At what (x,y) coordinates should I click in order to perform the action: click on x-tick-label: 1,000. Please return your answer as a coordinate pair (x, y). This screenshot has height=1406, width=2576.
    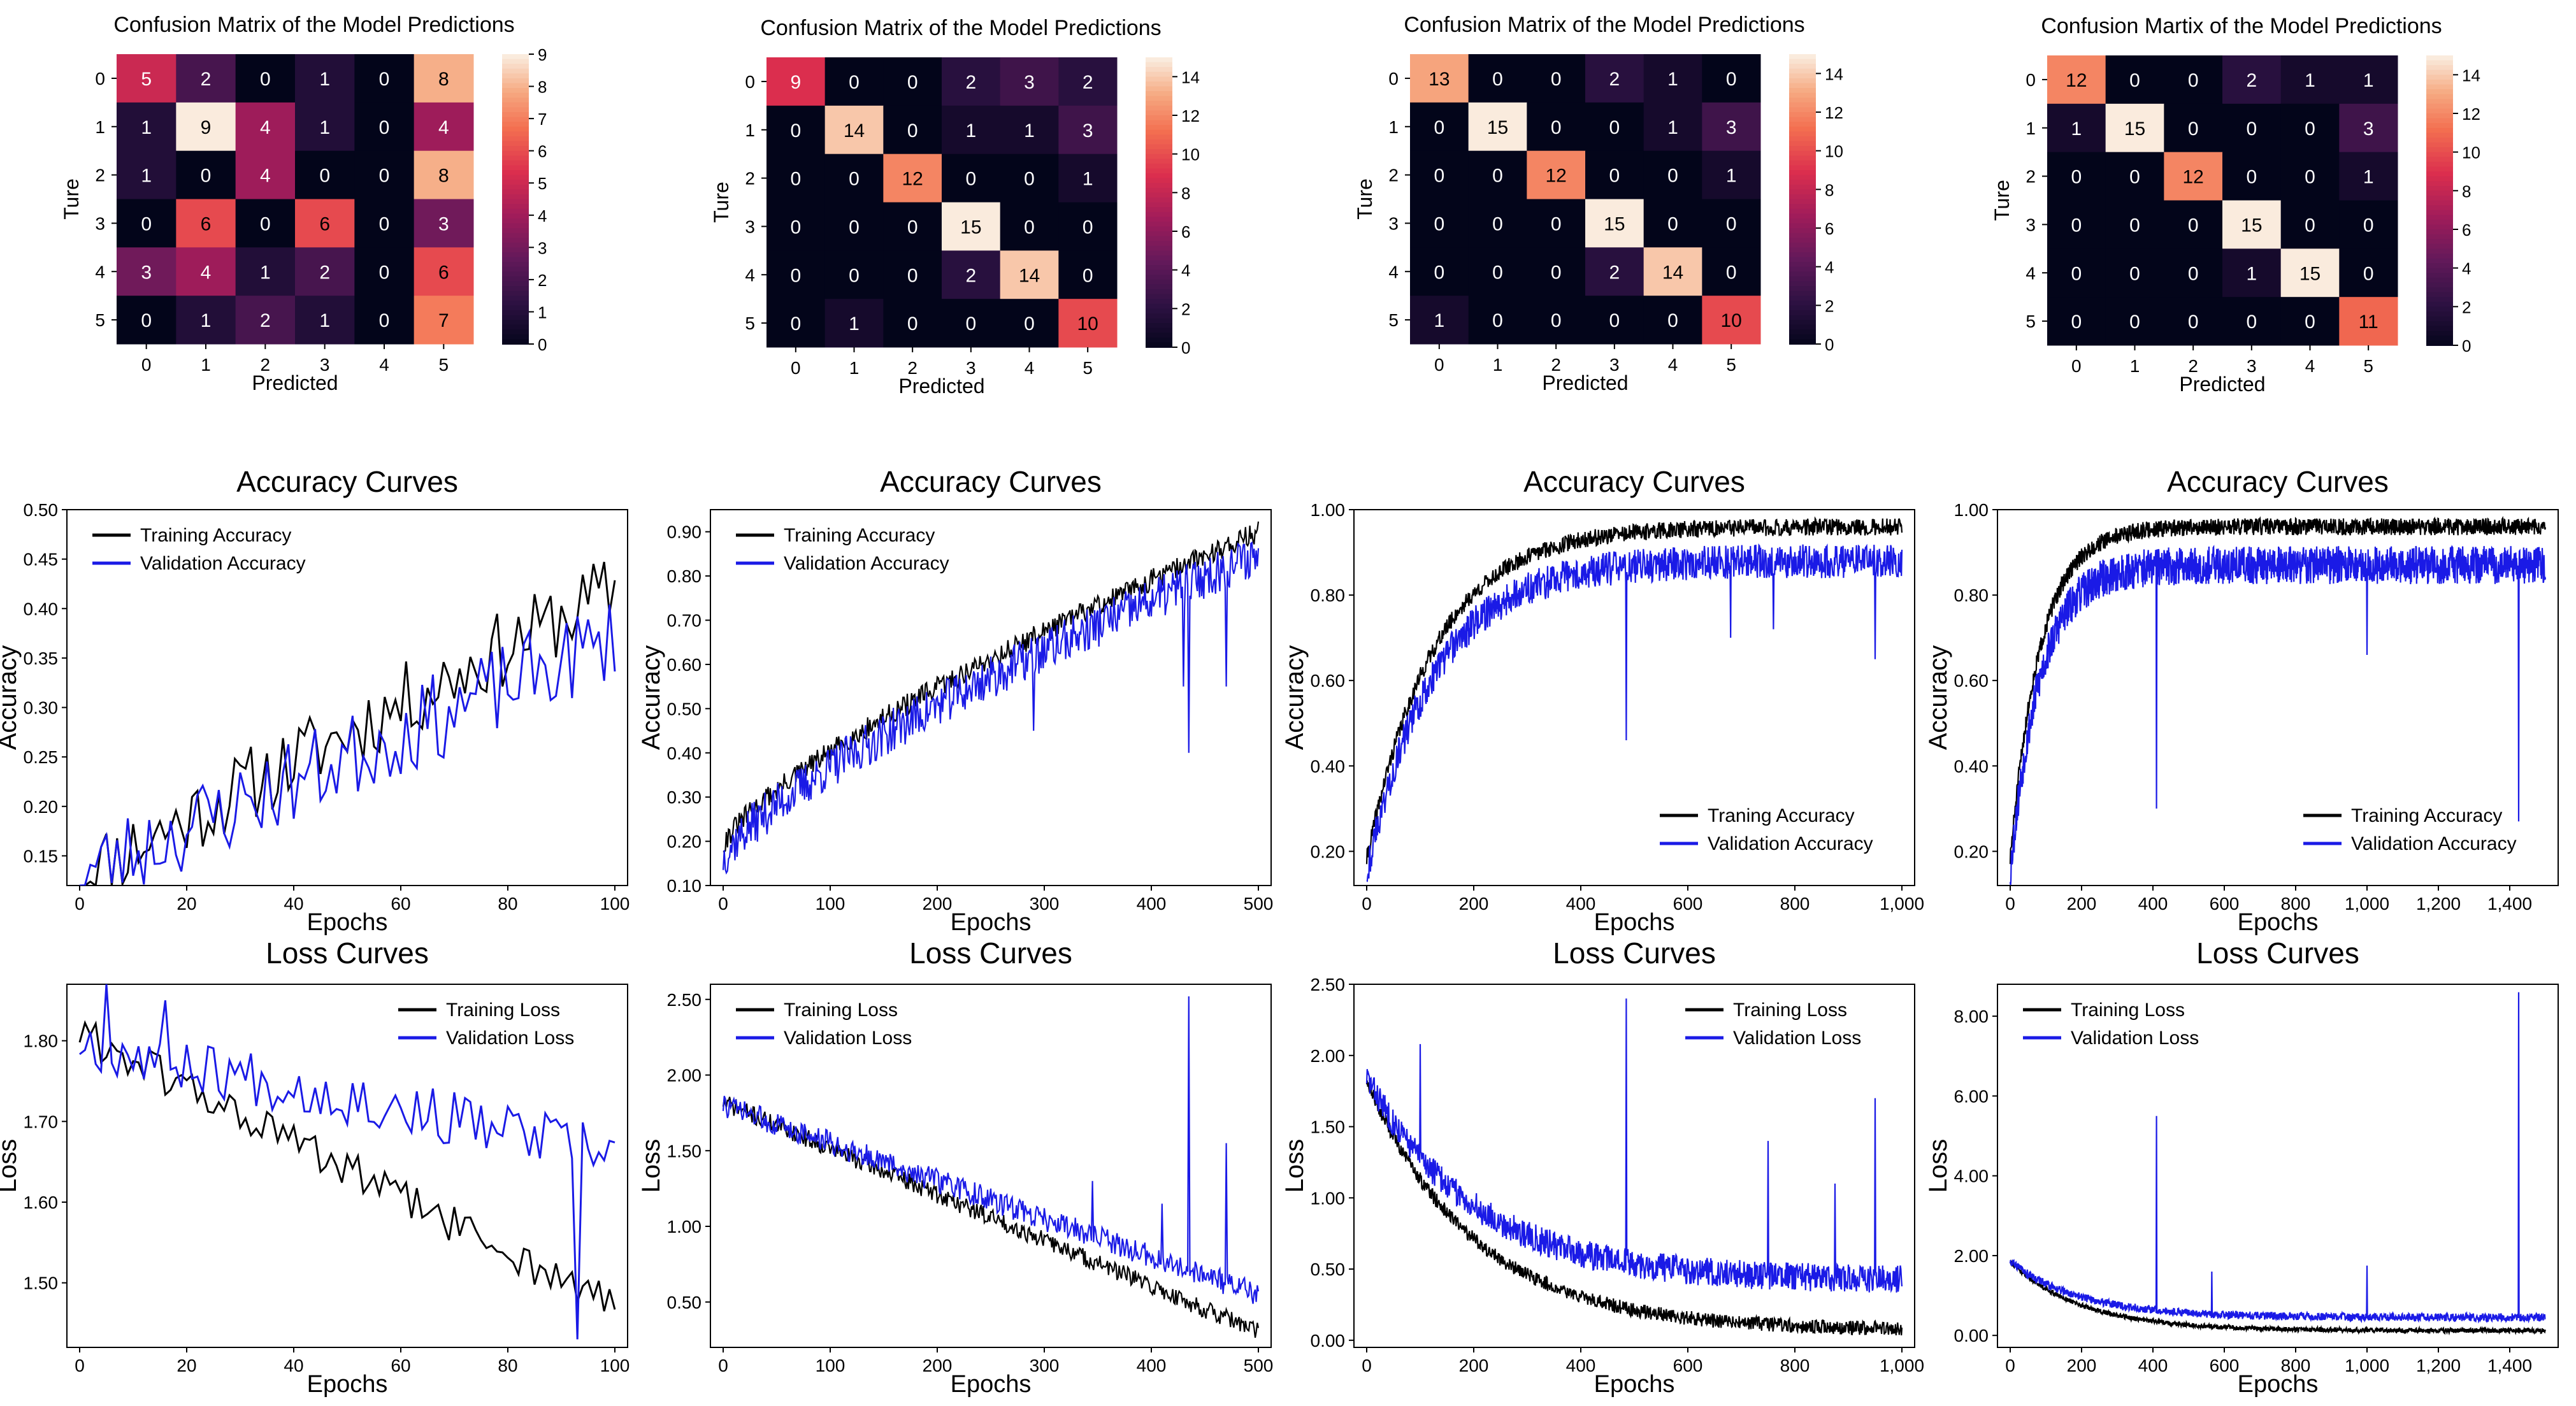
    Looking at the image, I should click on (2367, 904).